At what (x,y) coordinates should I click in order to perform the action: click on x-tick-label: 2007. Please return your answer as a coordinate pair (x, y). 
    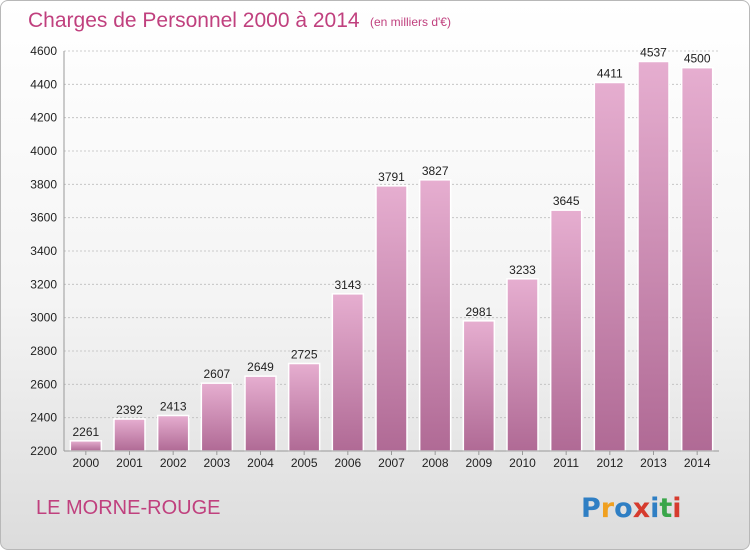
    Looking at the image, I should click on (391, 463).